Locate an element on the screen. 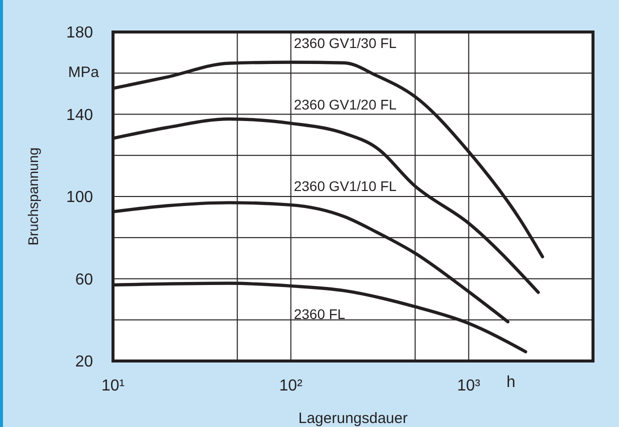 The image size is (619, 427). y-tick-label: 180 is located at coordinates (80, 33).